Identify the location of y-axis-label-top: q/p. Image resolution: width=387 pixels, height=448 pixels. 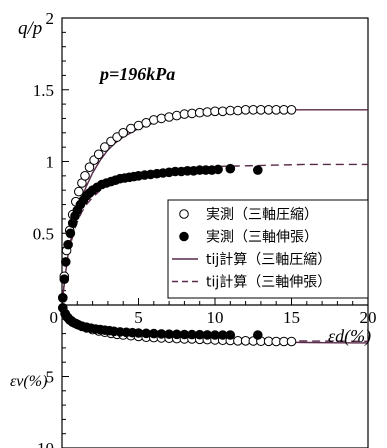
(30, 28).